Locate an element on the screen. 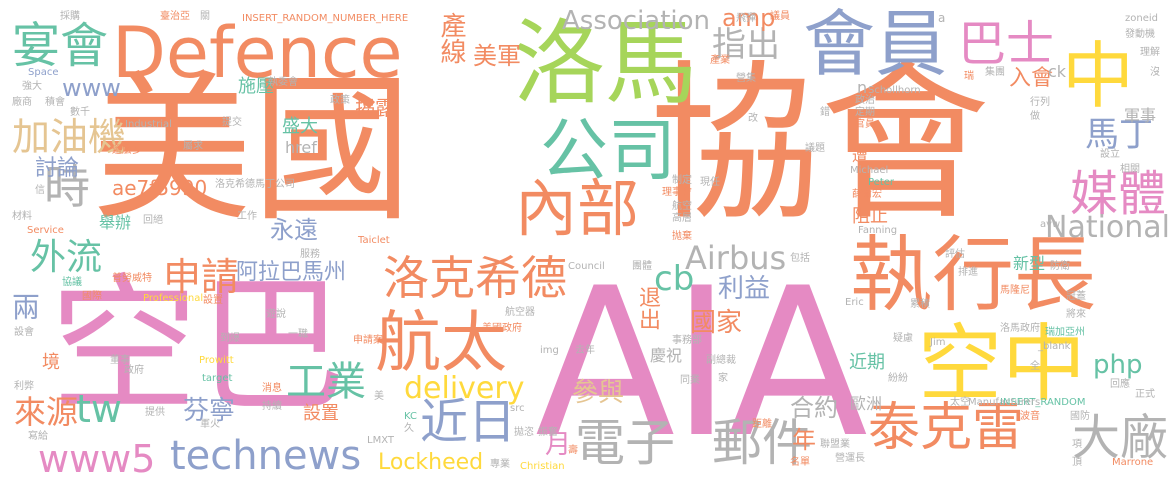 The height and width of the screenshot is (483, 1175). word-shenqing: 申請 is located at coordinates (201, 277).